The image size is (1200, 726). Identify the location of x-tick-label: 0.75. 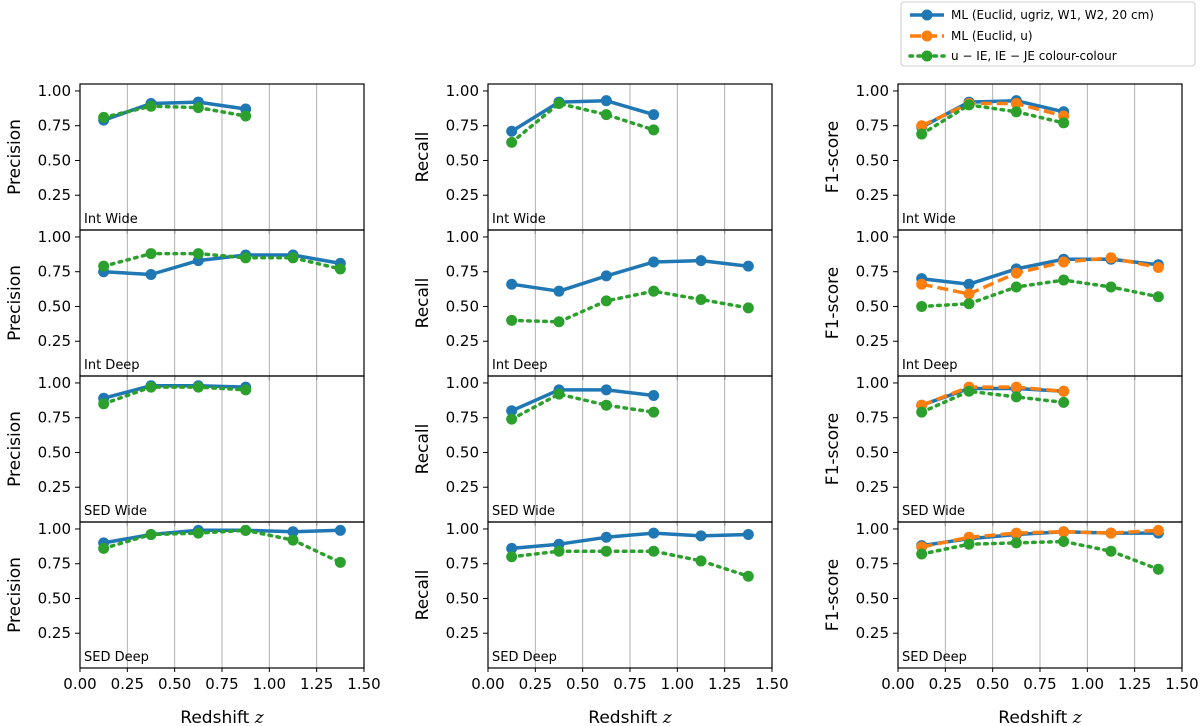
(629, 684).